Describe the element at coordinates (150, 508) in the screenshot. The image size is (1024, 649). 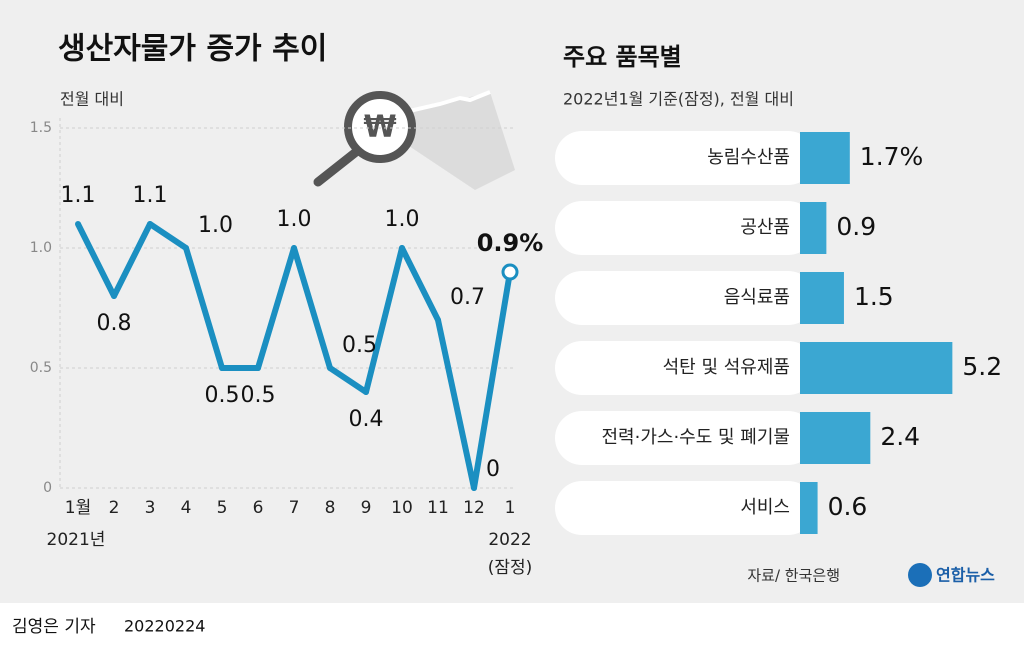
I see `x-tick-label: 3` at that location.